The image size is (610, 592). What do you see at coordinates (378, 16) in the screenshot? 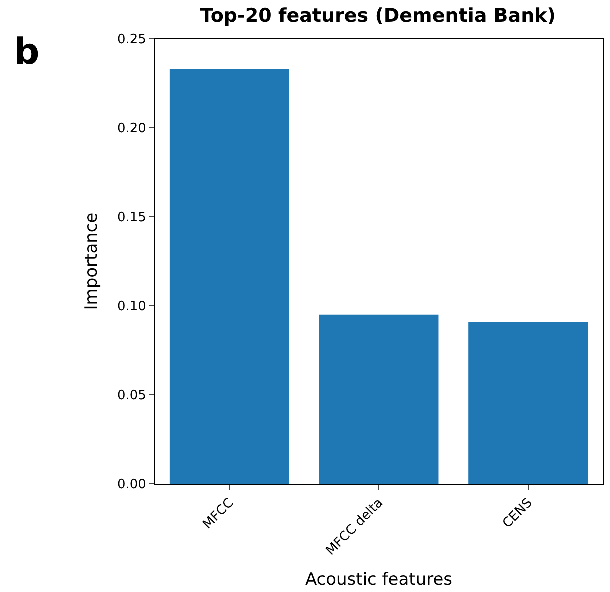
I see `chart-title: Top-20 features (Dementia Bank)` at bounding box center [378, 16].